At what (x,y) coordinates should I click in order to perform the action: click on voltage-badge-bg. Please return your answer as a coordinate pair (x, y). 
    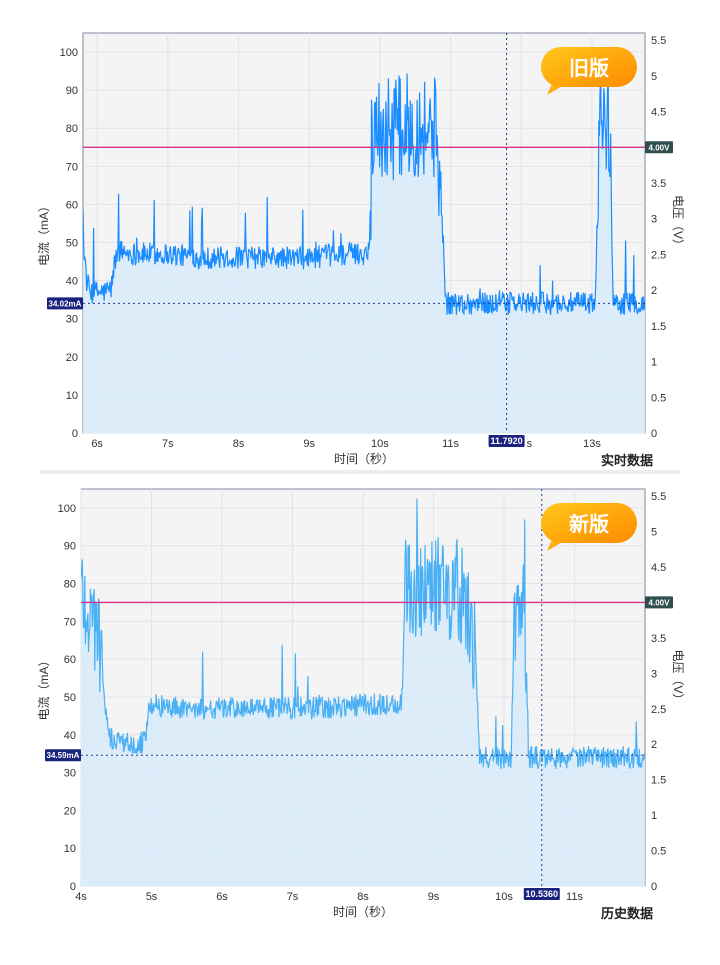
    Looking at the image, I should click on (659, 147).